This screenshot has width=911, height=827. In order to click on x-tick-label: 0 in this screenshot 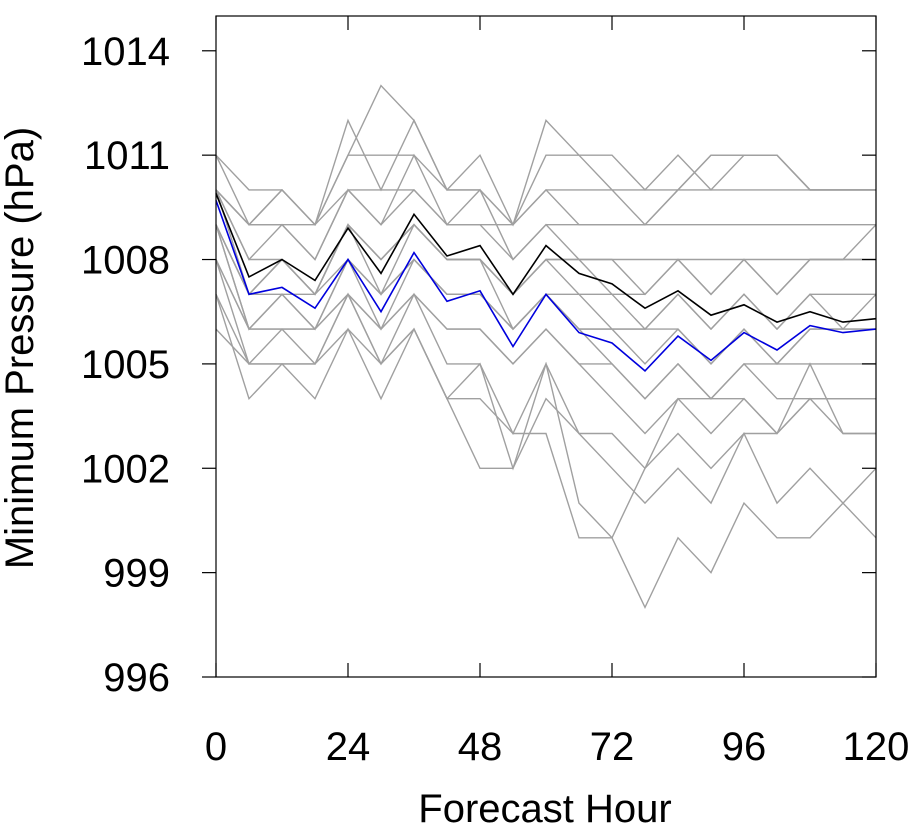, I will do `click(216, 747)`.